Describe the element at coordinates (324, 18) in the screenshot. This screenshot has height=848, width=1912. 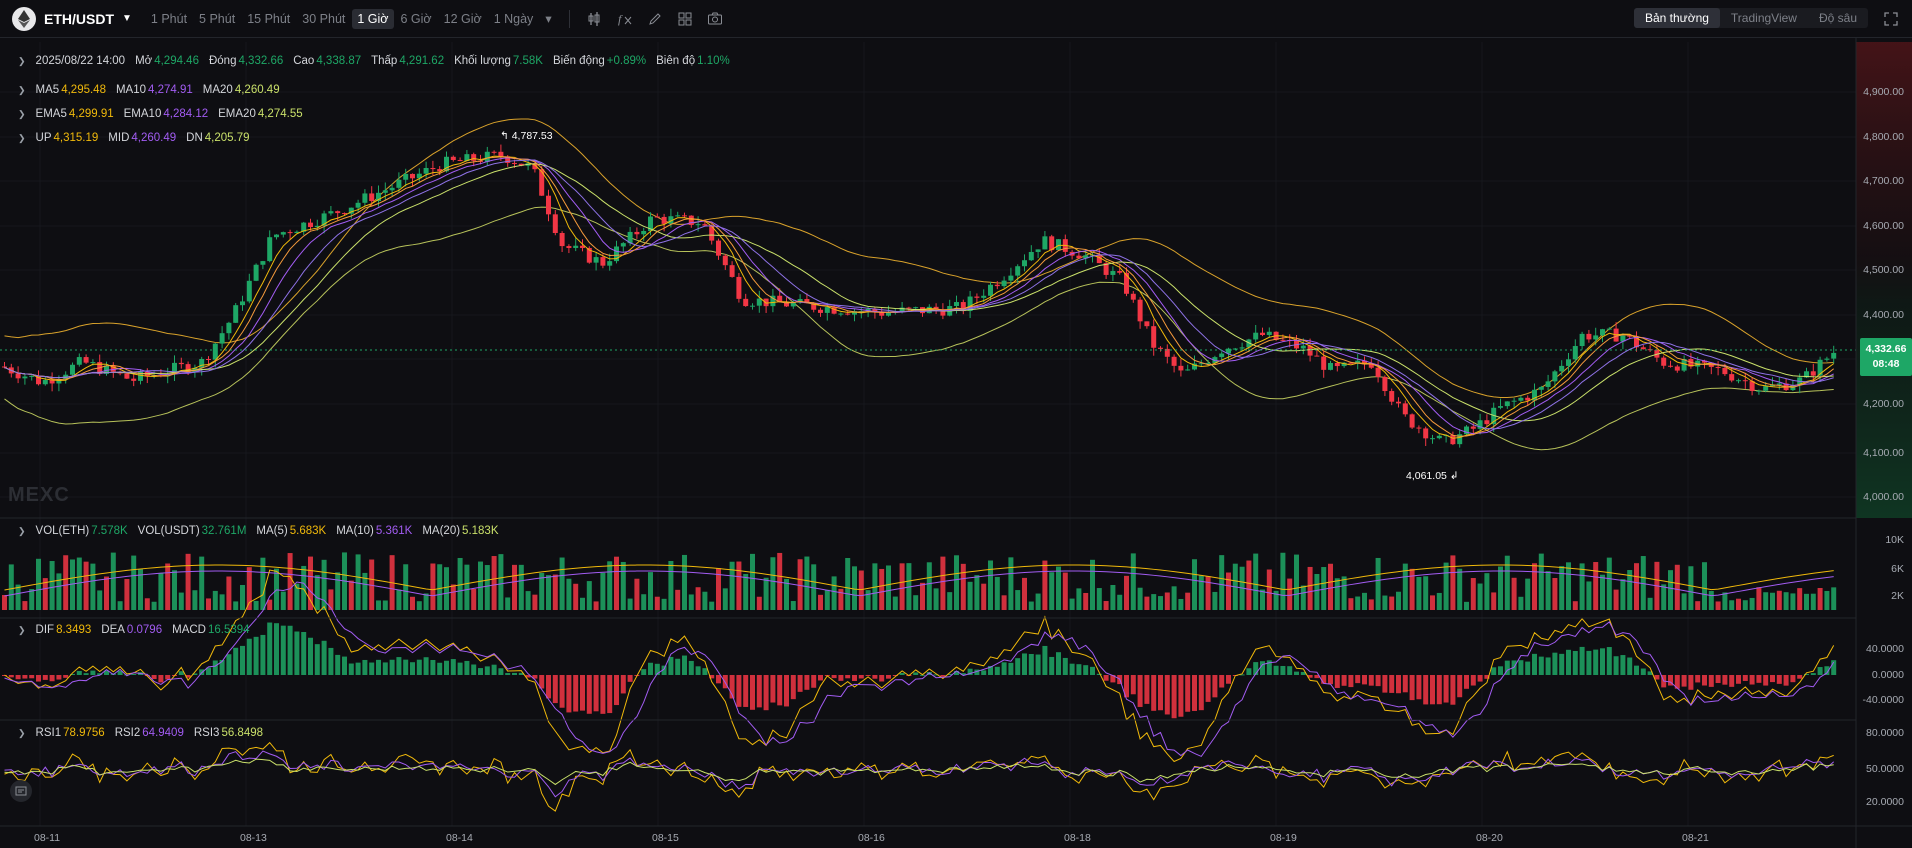
I see `timeframe-30m: 30 Phút` at that location.